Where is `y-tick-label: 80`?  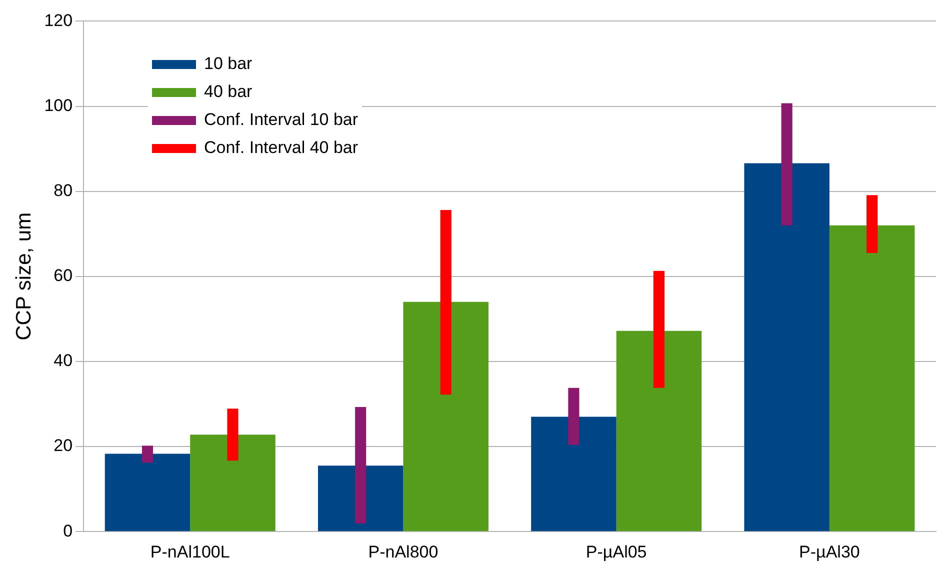
y-tick-label: 80 is located at coordinates (63, 190).